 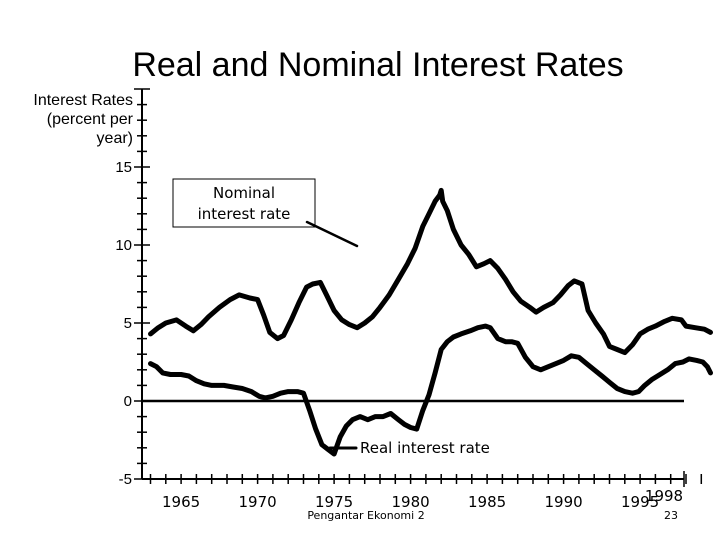 What do you see at coordinates (258, 502) in the screenshot?
I see `x-tick-label: 1970` at bounding box center [258, 502].